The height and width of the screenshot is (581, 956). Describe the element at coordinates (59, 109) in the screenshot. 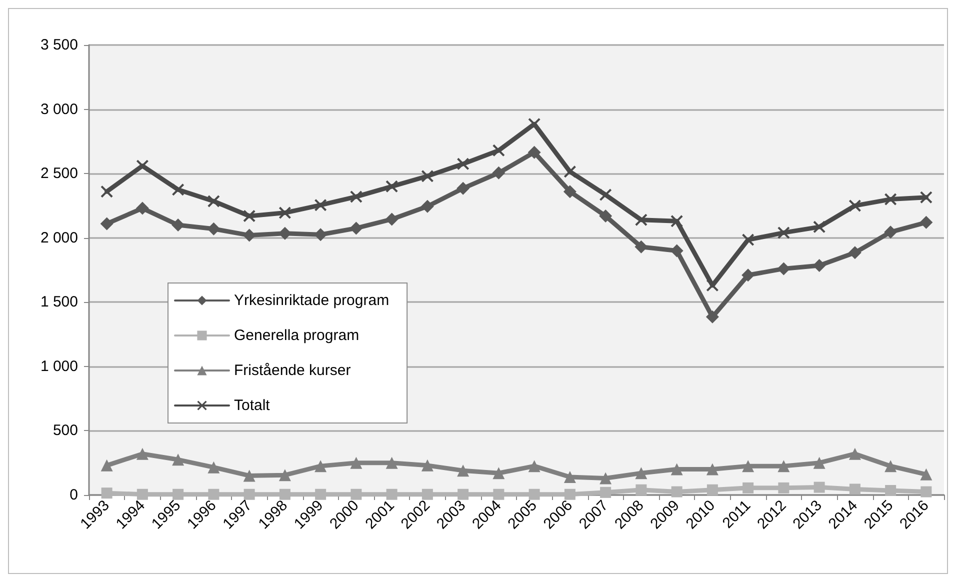

I see `y-tick-label: 3 000` at that location.